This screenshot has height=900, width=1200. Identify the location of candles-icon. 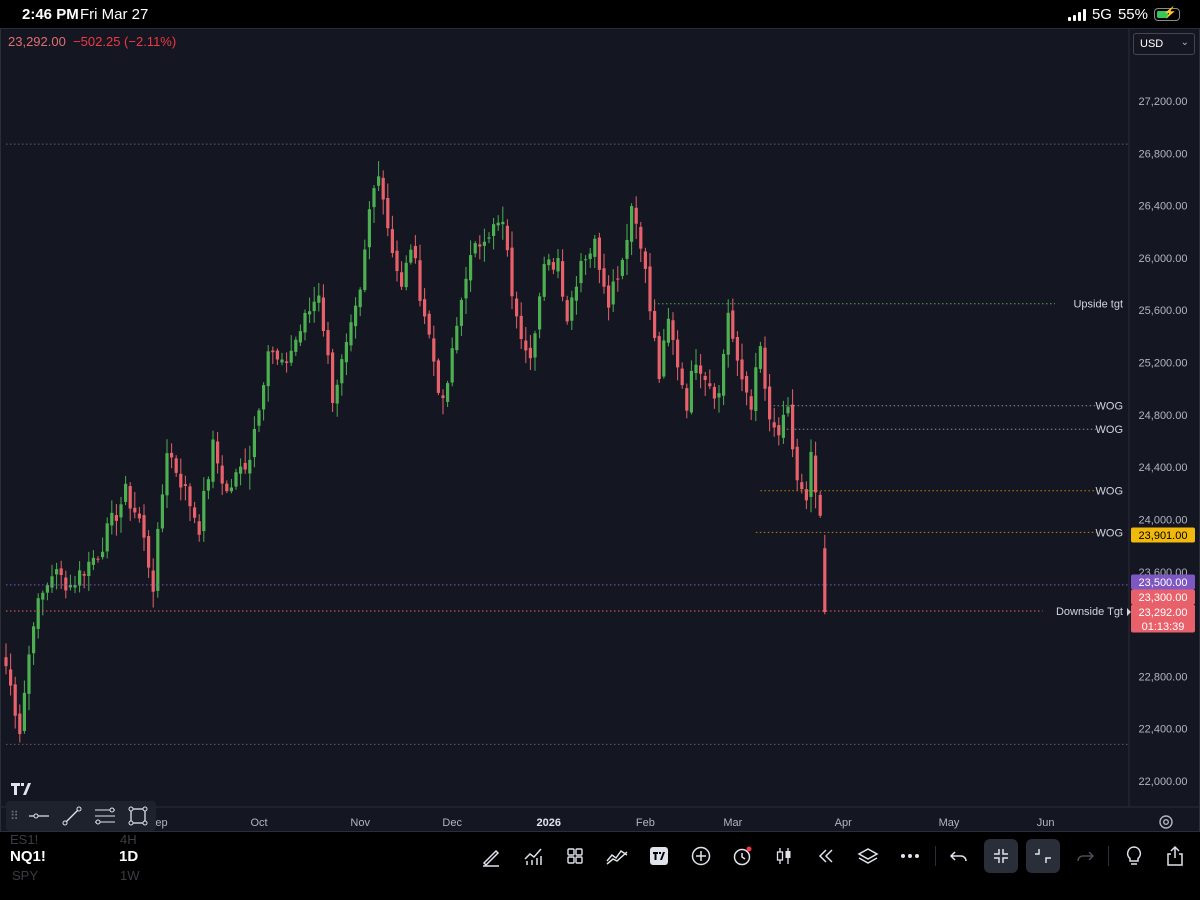
(784, 856).